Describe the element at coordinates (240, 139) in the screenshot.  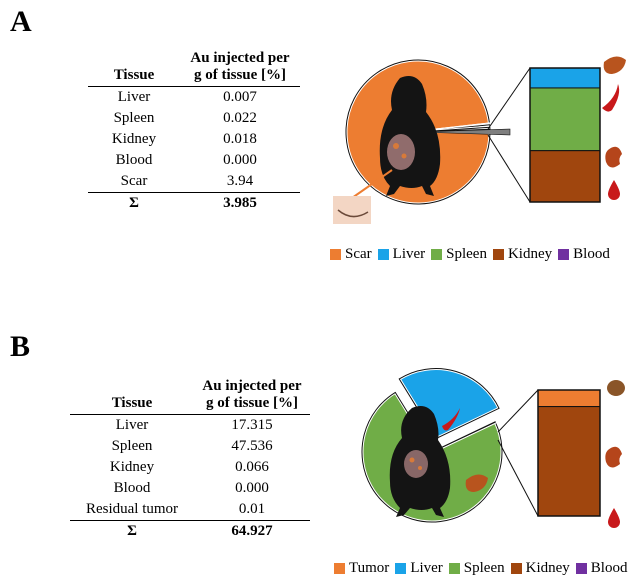
I see `value-cell: 0.018` at that location.